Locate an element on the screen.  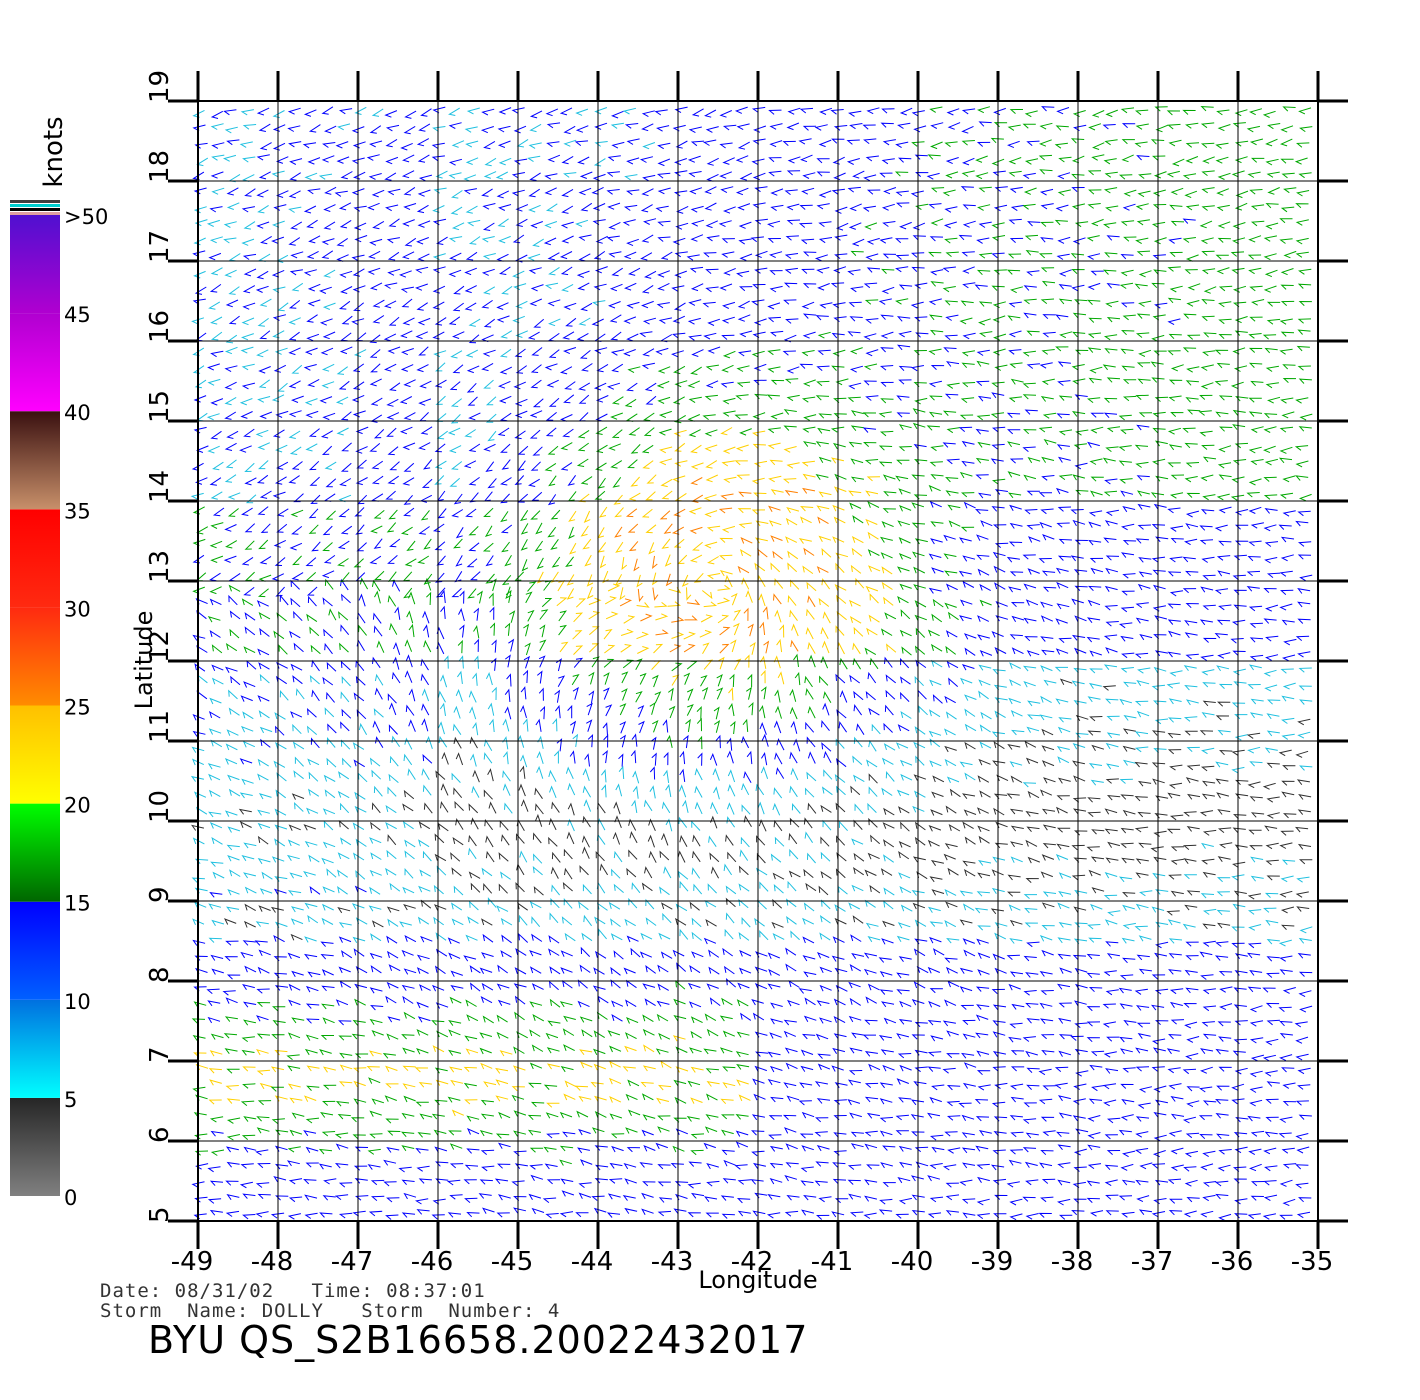
x-tick-label: -46 is located at coordinates (432, 1262).